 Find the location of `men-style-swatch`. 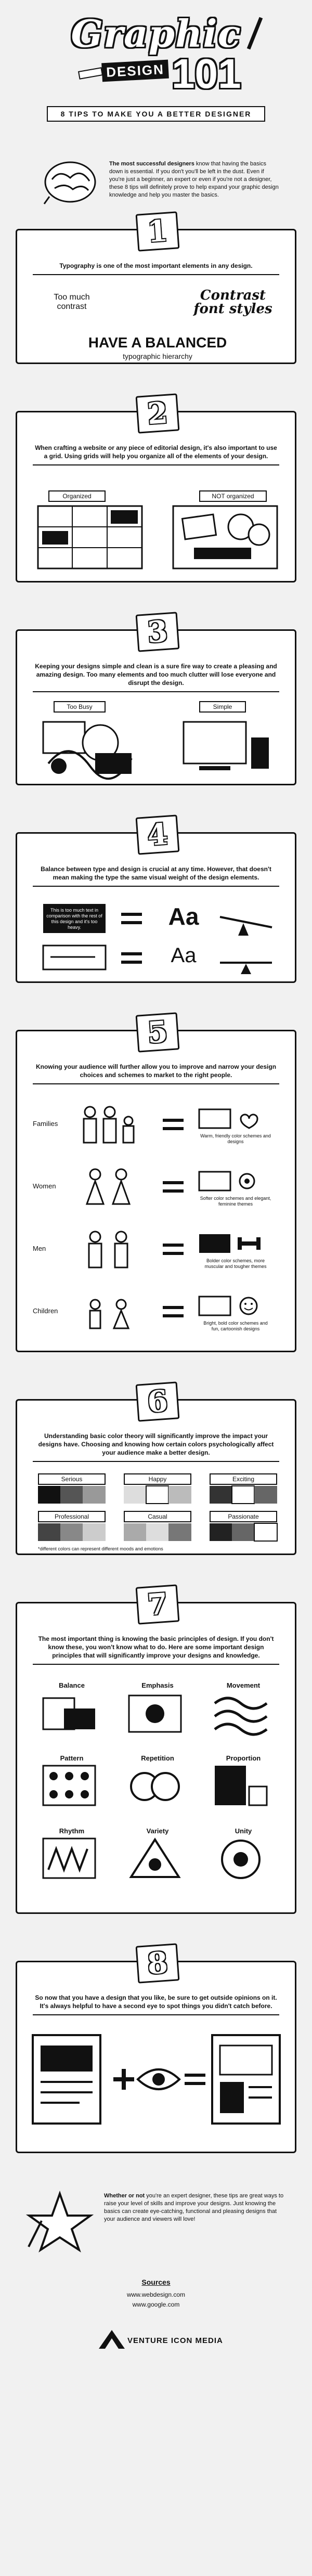

men-style-swatch is located at coordinates (230, 1243).